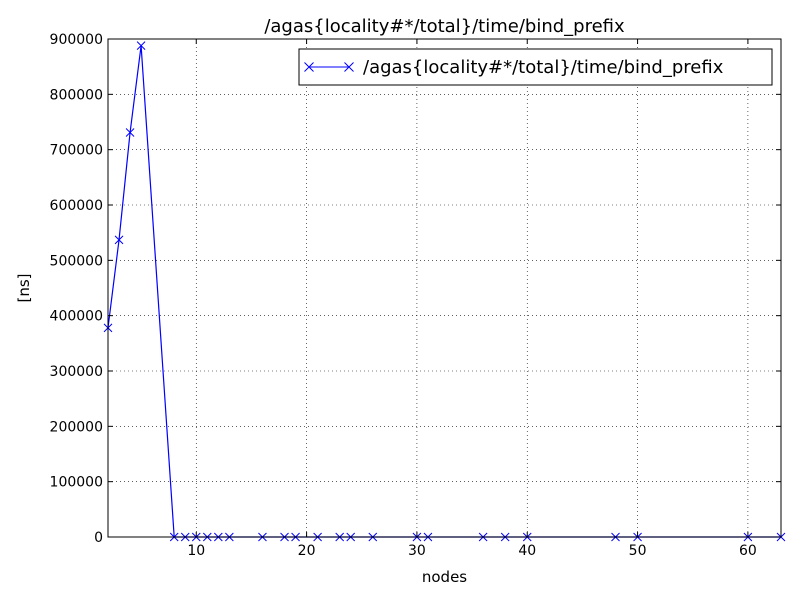 The height and width of the screenshot is (604, 800). I want to click on x-tick-label: 50, so click(638, 551).